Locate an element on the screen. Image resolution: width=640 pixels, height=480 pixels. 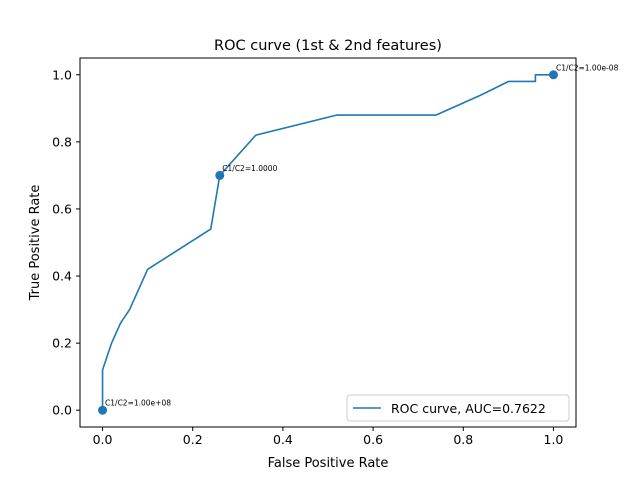
threshold-annotation: C1/C2=1.00e-08 is located at coordinates (587, 67).